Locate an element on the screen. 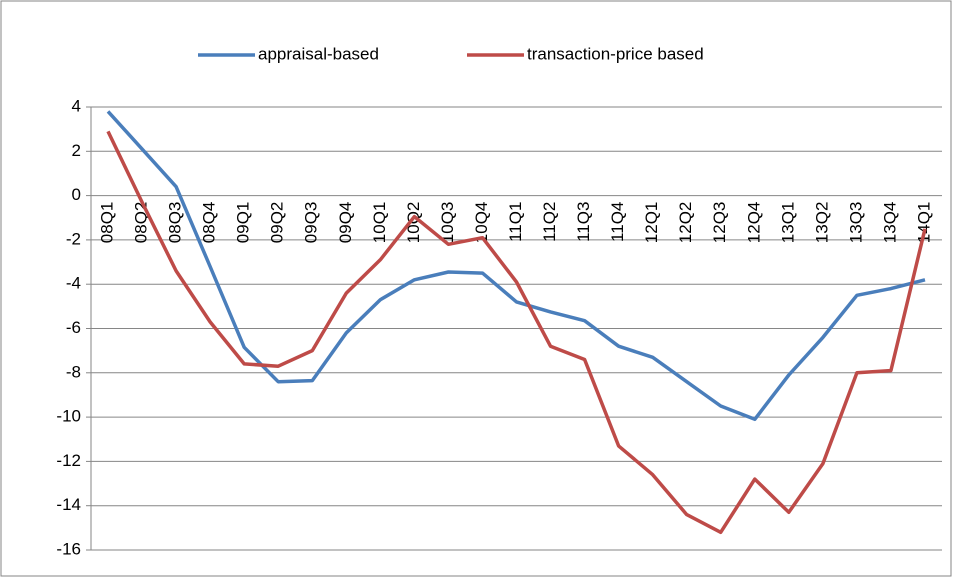 The width and height of the screenshot is (953, 578). x-tick-label: 13Q3 is located at coordinates (855, 223).